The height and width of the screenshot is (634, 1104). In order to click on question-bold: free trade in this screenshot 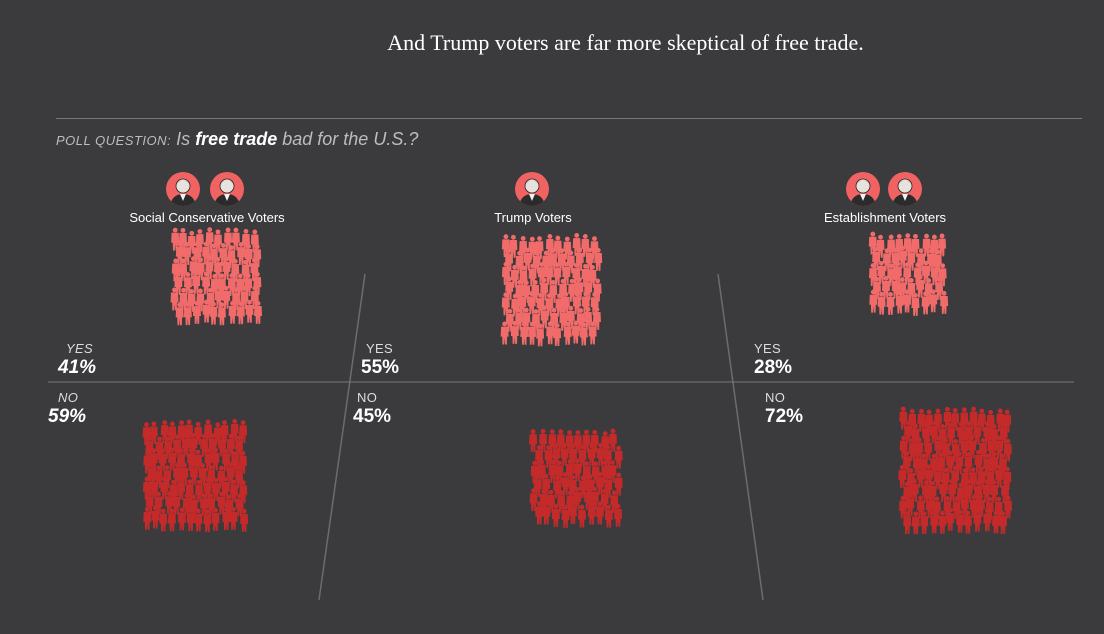, I will do `click(236, 139)`.